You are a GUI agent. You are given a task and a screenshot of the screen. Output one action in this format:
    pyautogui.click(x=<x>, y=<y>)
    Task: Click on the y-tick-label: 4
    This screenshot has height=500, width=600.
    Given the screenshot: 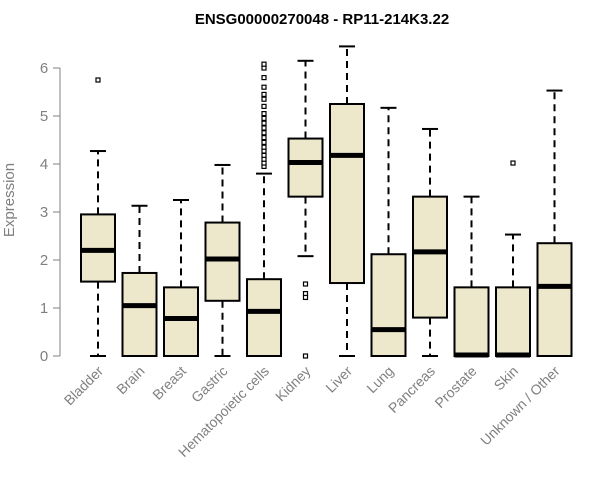 What is the action you would take?
    pyautogui.click(x=44, y=164)
    